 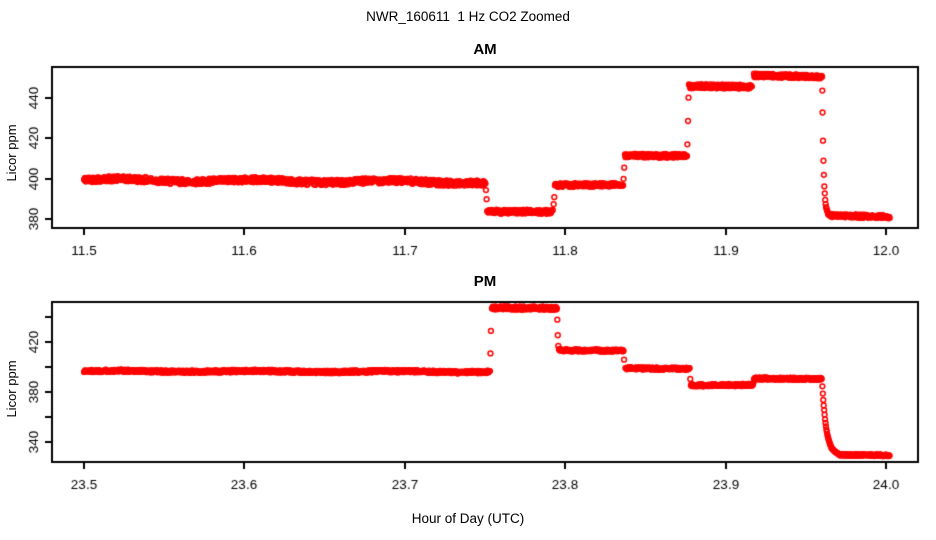 What do you see at coordinates (468, 518) in the screenshot?
I see `x-axis-label: Hour of Day (UTC)` at bounding box center [468, 518].